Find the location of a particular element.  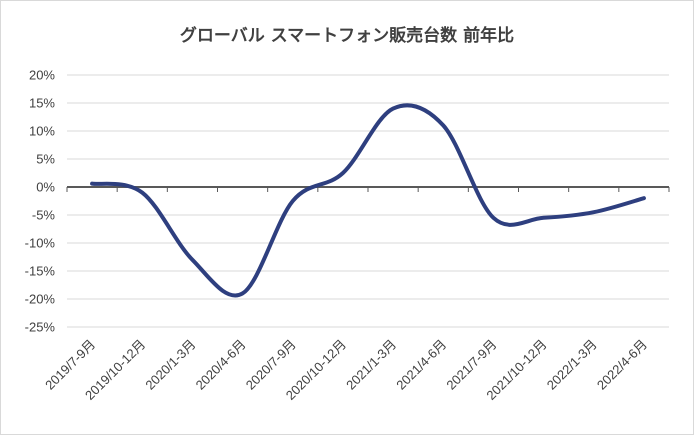

y-axis-tick-labels: 20% 15% 10% 5% 0% -5% -10% -15% -20% -25% is located at coordinates (40, 201).